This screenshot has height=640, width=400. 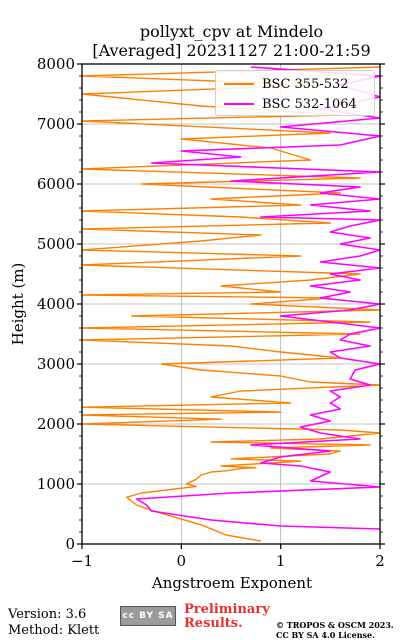 What do you see at coordinates (182, 561) in the screenshot?
I see `x-tick-label-1: 0` at bounding box center [182, 561].